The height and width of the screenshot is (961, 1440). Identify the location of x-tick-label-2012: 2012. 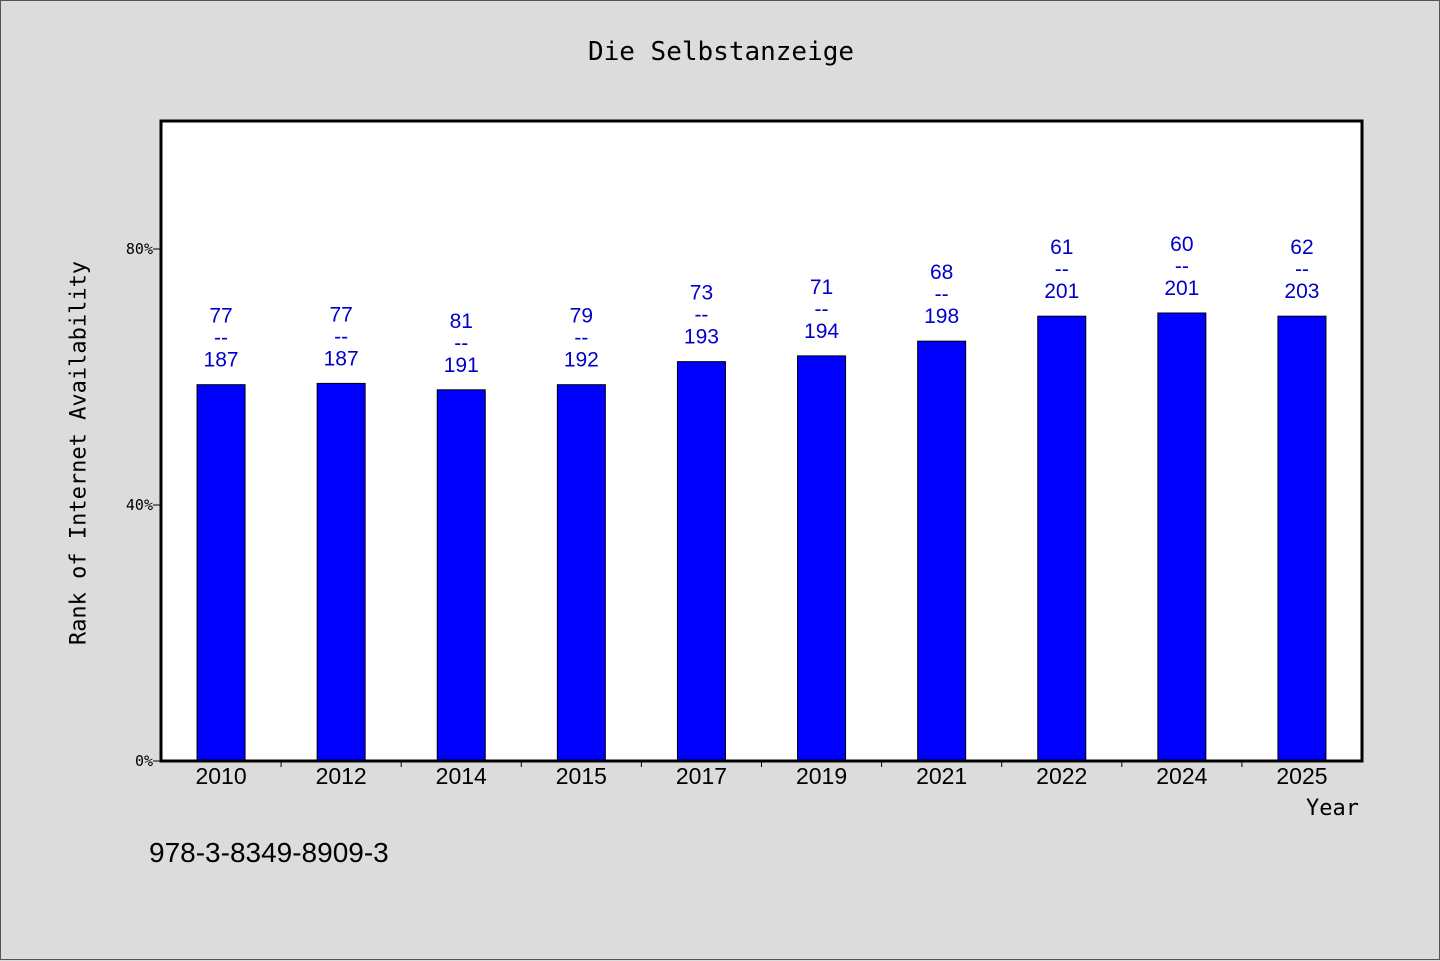
(341, 776).